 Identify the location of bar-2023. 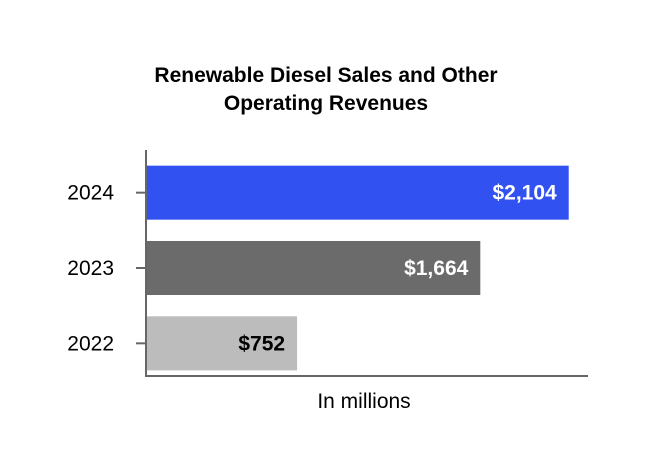
(313, 268).